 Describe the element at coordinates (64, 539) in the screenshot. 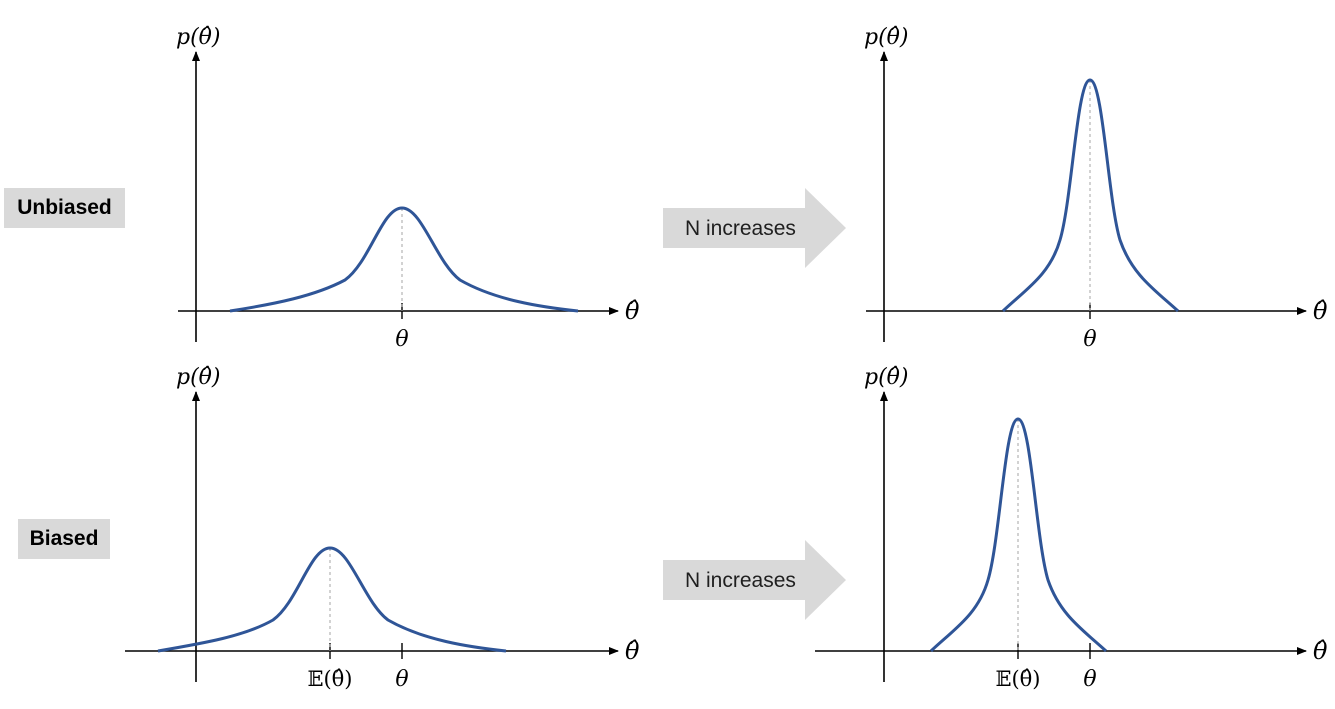

I see `row-label-biased: Biased` at that location.